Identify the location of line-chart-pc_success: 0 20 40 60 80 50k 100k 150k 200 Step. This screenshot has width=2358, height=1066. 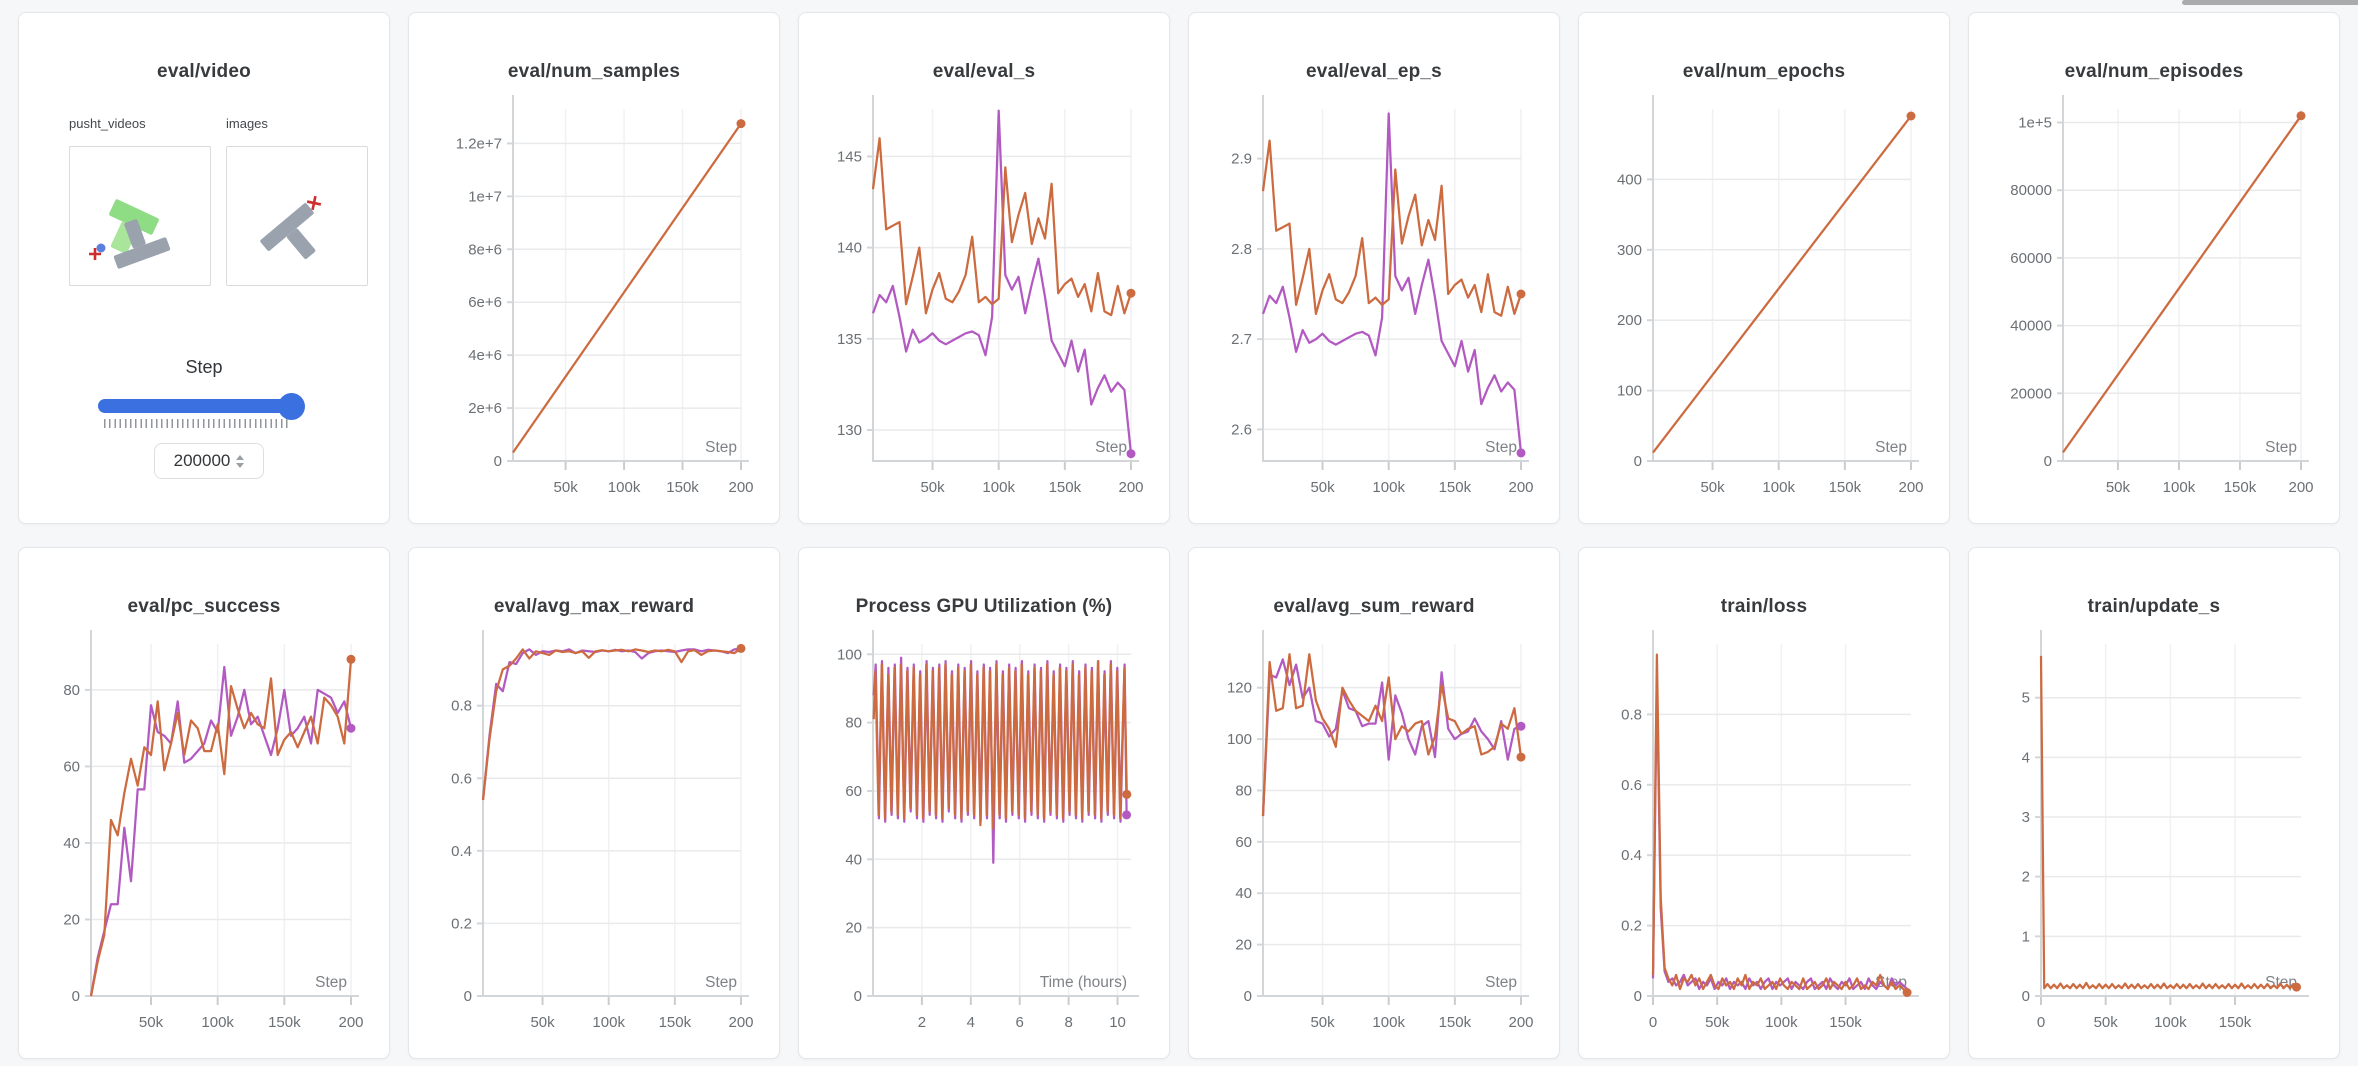
(204, 803).